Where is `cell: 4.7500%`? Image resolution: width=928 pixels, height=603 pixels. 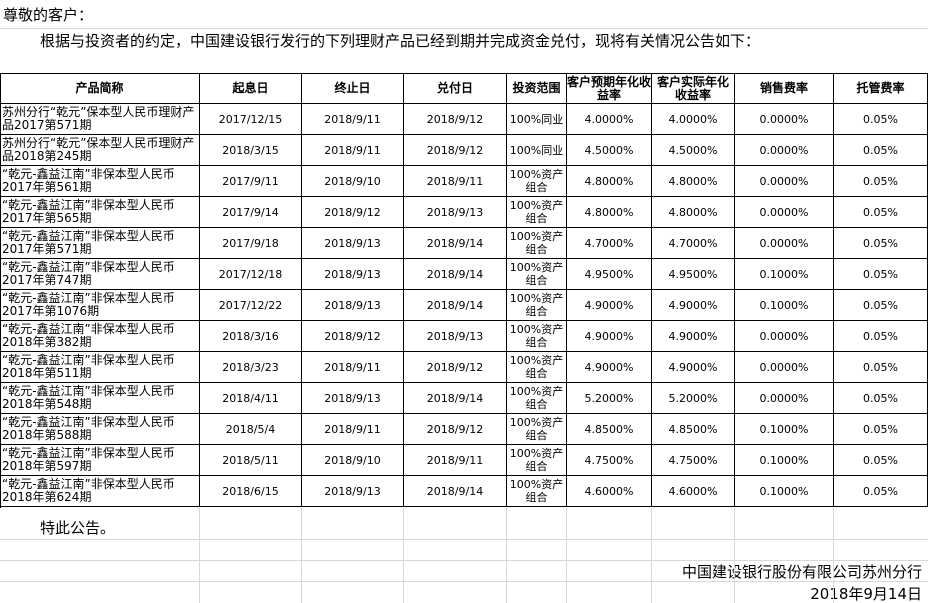 cell: 4.7500% is located at coordinates (693, 460).